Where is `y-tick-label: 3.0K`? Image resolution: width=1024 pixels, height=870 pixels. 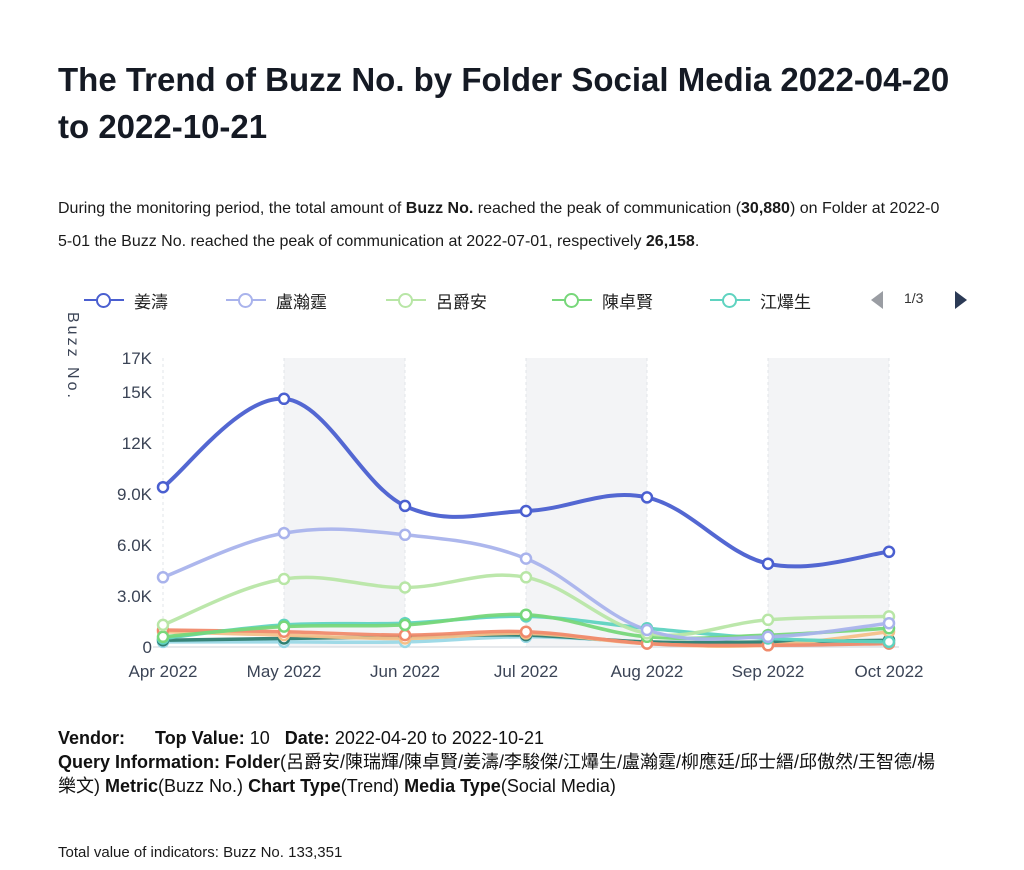 y-tick-label: 3.0K is located at coordinates (135, 596).